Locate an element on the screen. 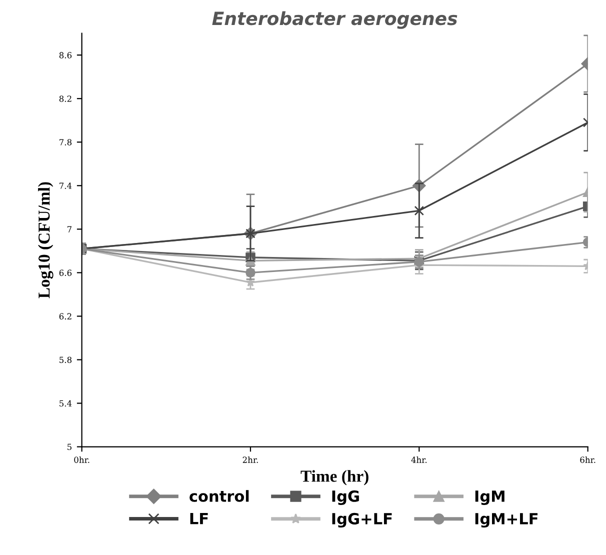  y-tick-label: 5.4 is located at coordinates (66, 403).